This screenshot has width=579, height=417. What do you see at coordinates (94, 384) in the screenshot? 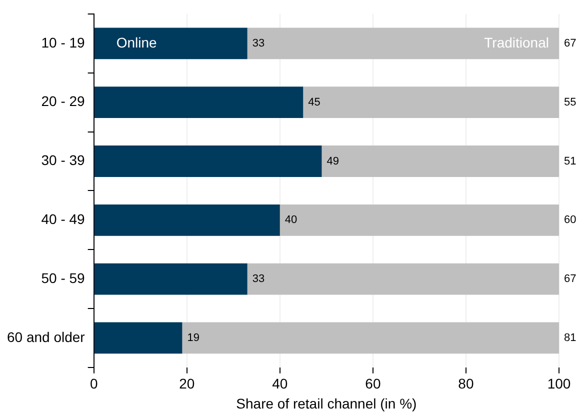
I see `x-tick-label: 0` at bounding box center [94, 384].